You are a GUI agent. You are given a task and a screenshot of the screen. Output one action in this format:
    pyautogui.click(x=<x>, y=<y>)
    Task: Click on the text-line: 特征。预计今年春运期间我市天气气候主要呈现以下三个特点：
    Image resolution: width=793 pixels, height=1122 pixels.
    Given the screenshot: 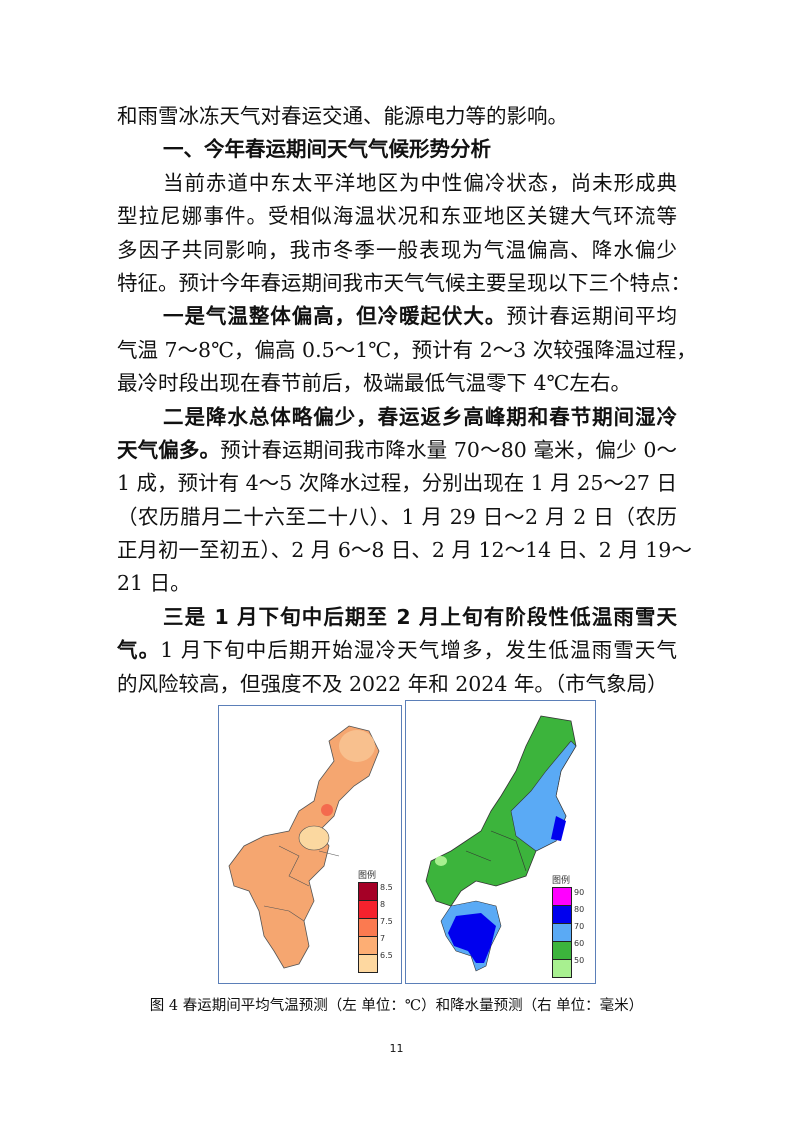 What is the action you would take?
    pyautogui.click(x=404, y=283)
    